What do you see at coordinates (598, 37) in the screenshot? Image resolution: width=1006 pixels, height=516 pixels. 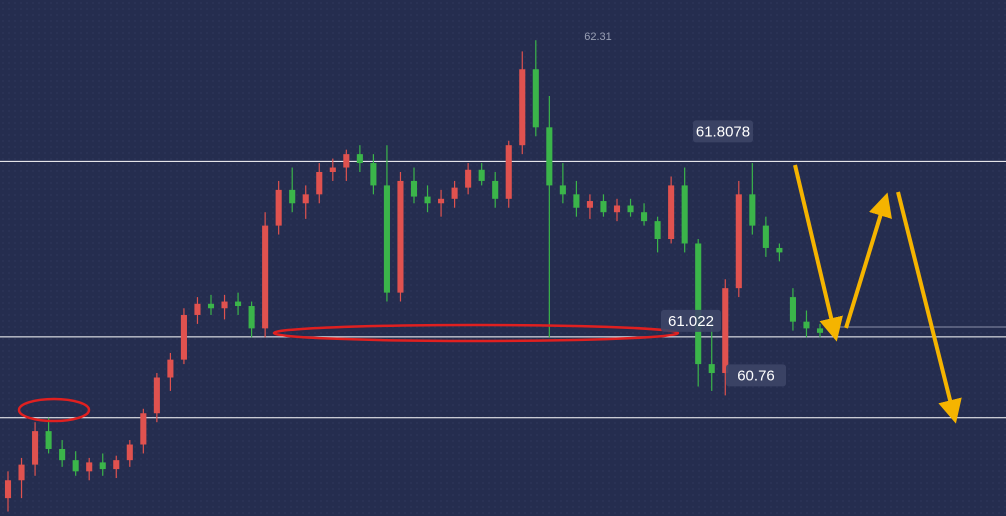 I see `price-label: 62.31` at bounding box center [598, 37].